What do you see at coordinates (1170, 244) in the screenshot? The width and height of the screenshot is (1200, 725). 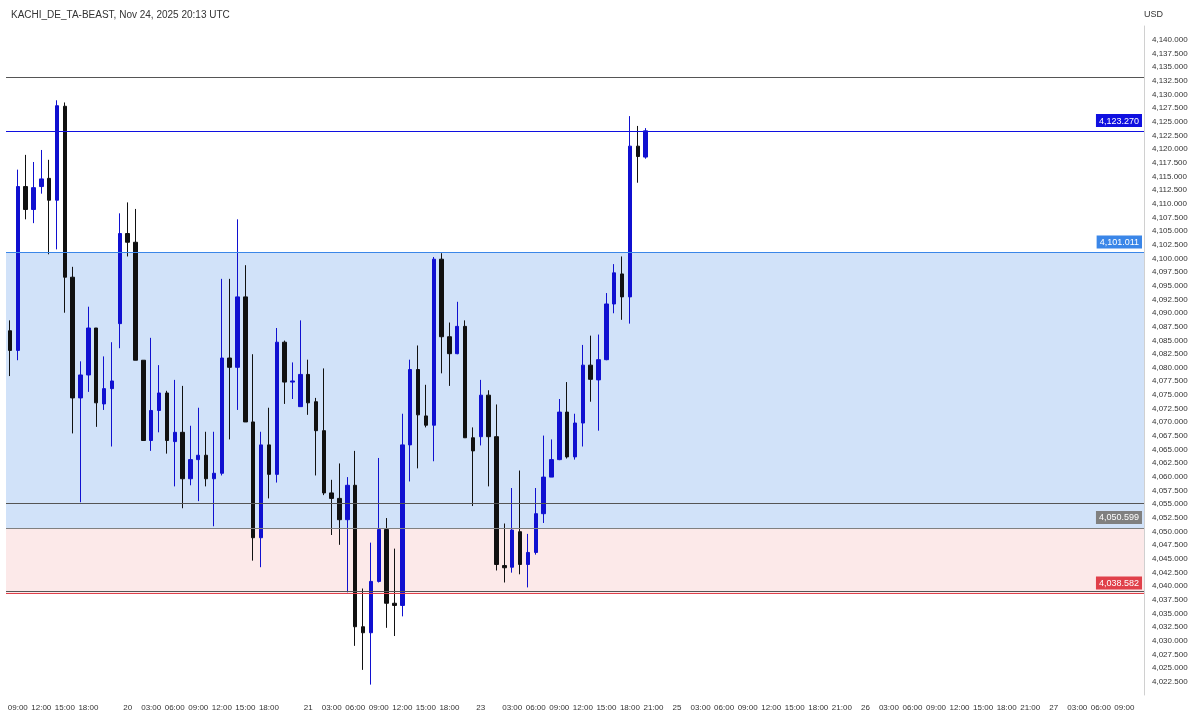 I see `y-tick-label: 4,102.500` at bounding box center [1170, 244].